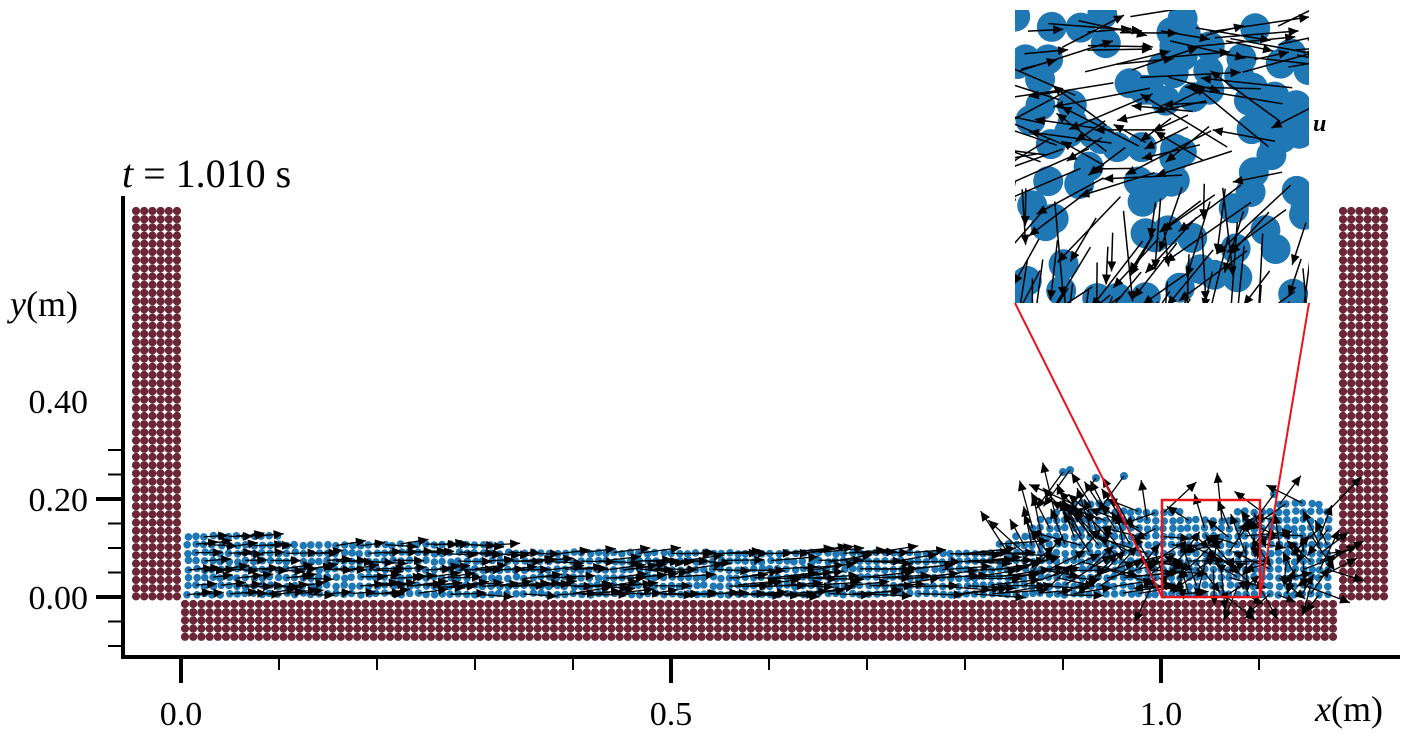  I want to click on x-tick-label: 1.0, so click(1161, 714).